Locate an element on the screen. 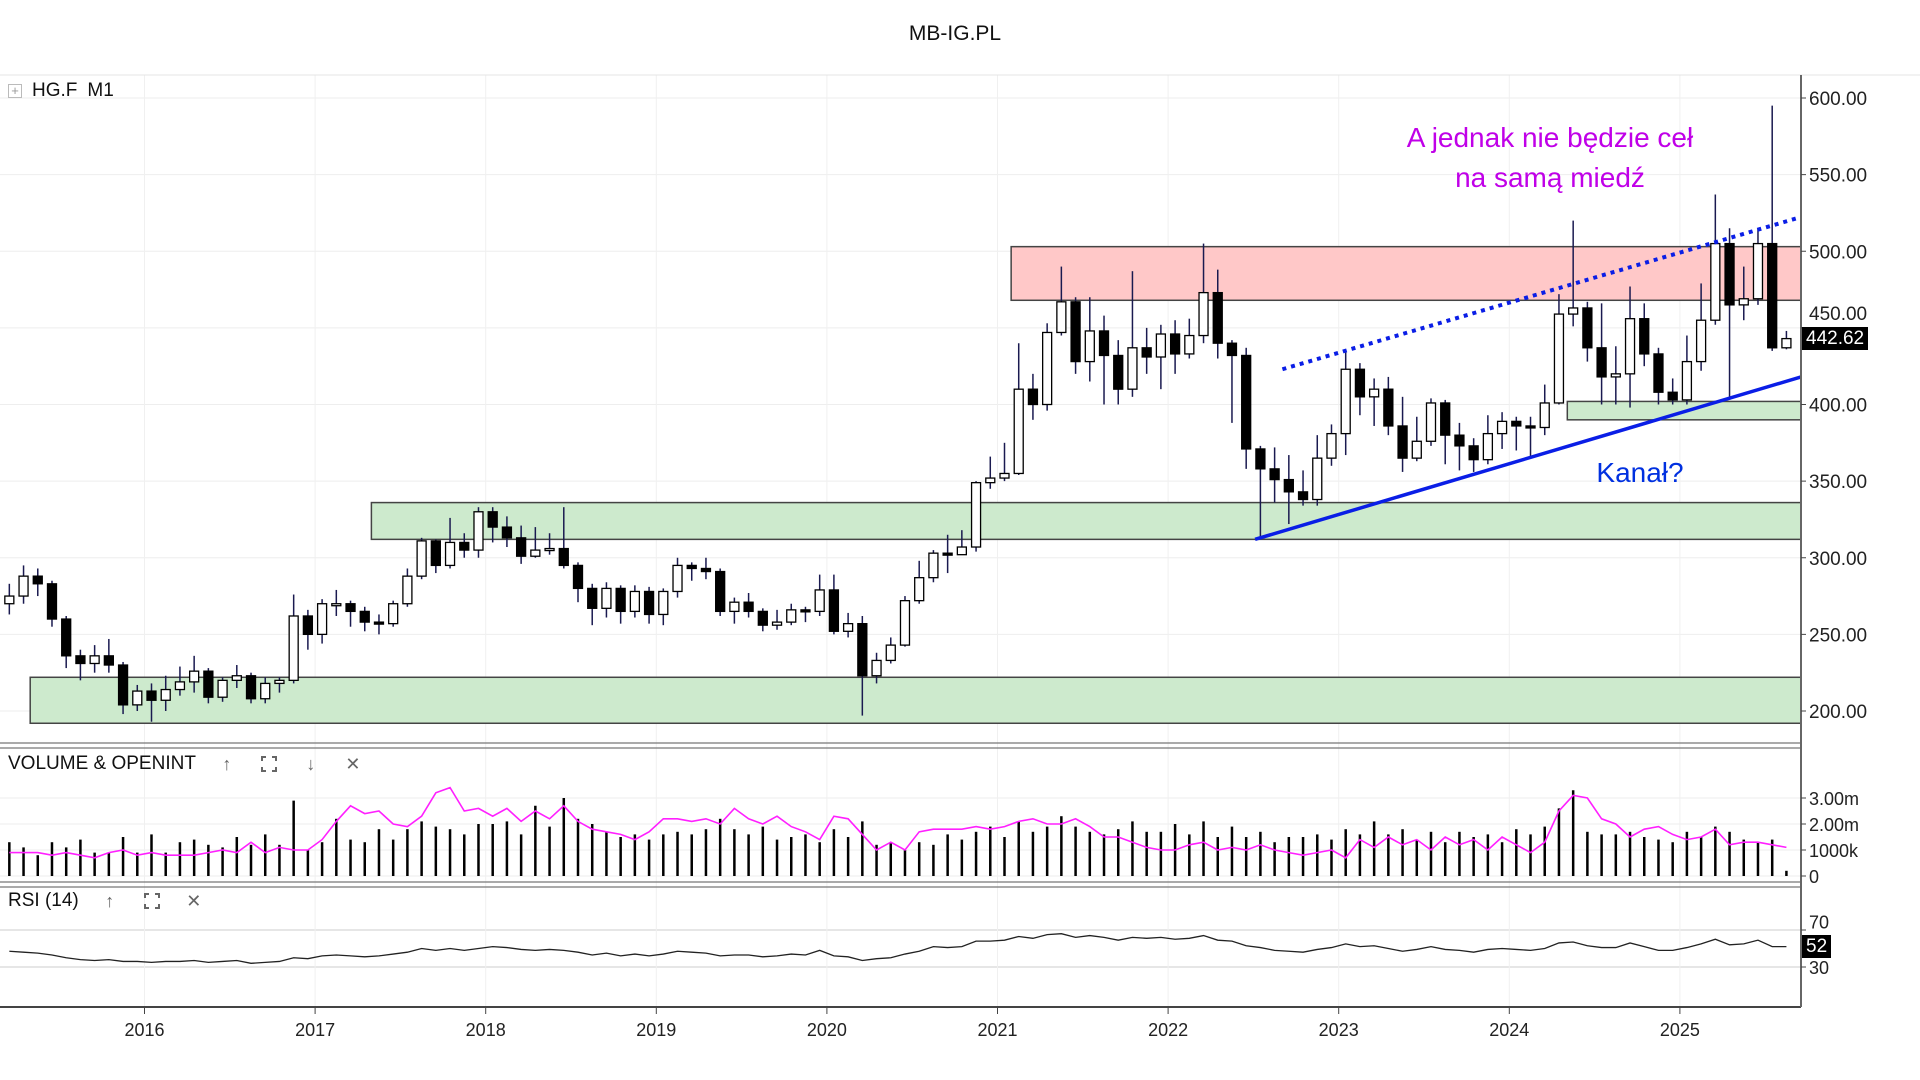 The image size is (1920, 1080). price-tick-label: 550.00 is located at coordinates (1838, 176).